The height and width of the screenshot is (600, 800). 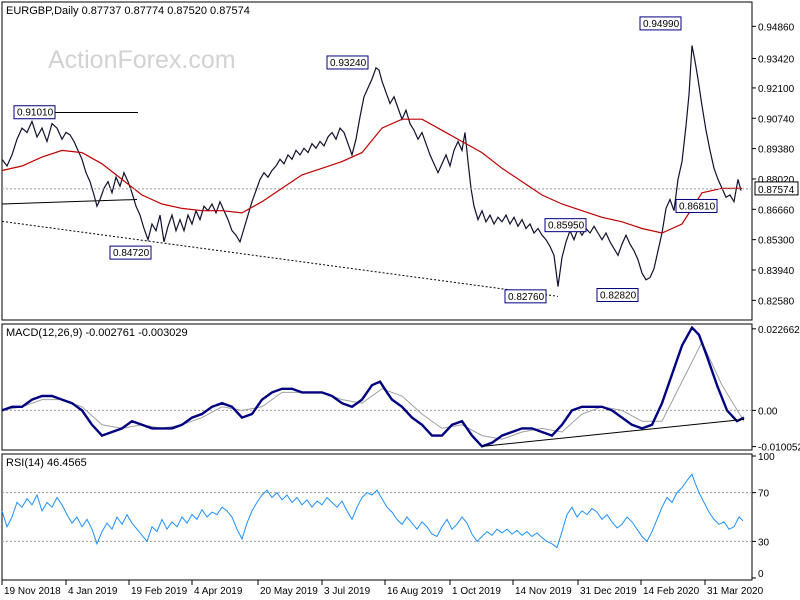 What do you see at coordinates (46, 463) in the screenshot?
I see `rsi-pane-title: RSI(14) 46.4565` at bounding box center [46, 463].